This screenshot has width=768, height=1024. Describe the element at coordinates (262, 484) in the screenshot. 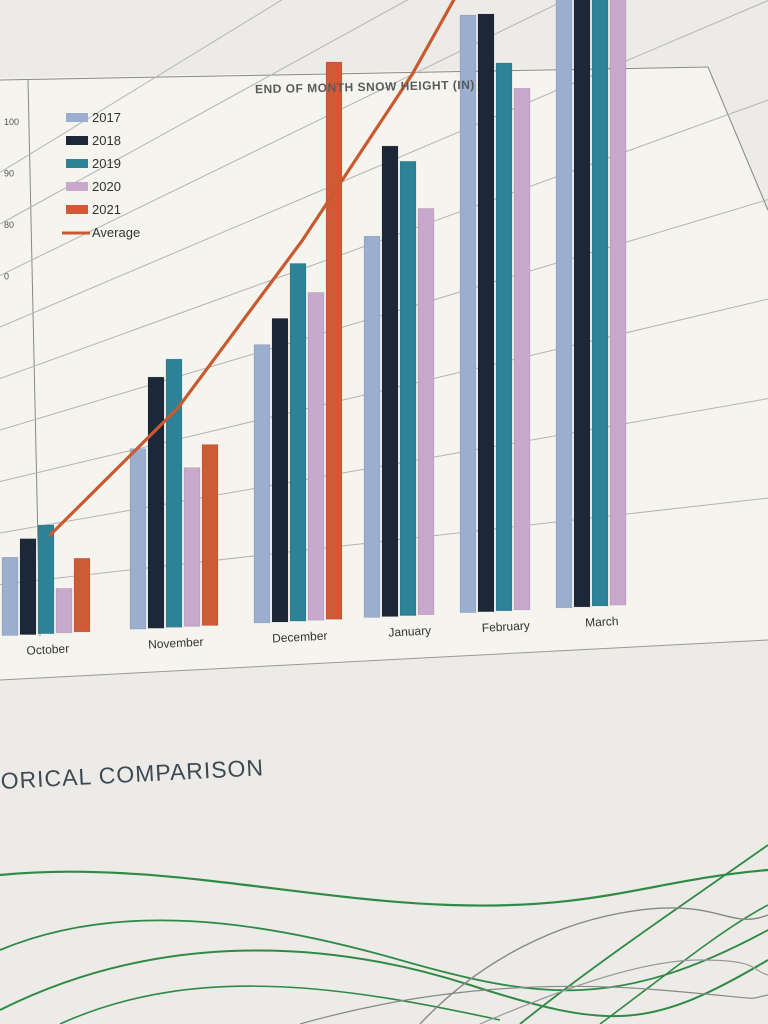

I see `bar-2017-december` at that location.